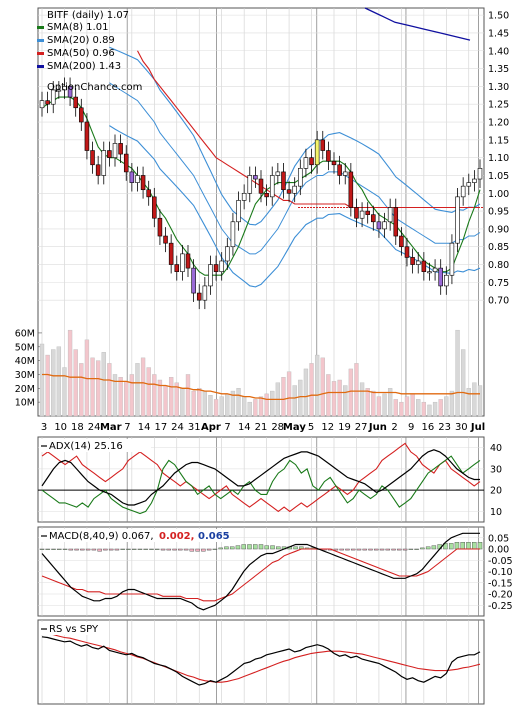 The width and height of the screenshot is (526, 710). Describe the element at coordinates (444, 427) in the screenshot. I see `x-tick-label: 23` at that location.